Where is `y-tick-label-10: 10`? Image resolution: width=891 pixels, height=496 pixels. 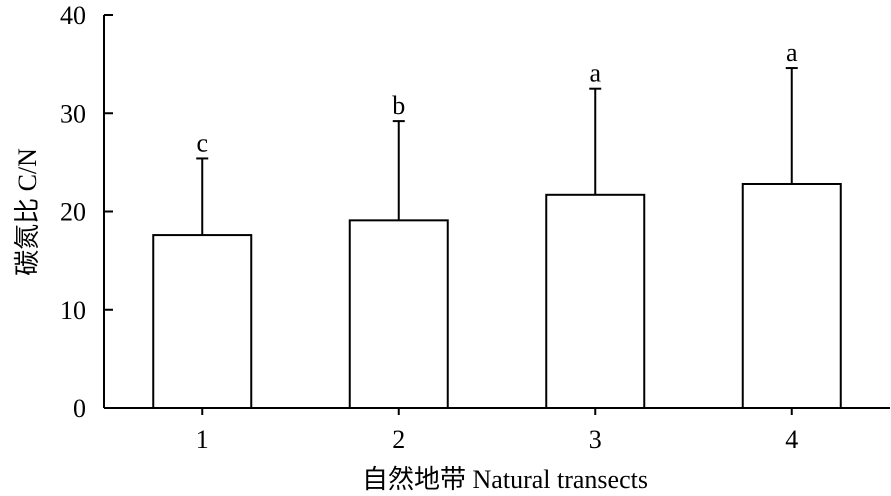 y-tick-label-10: 10 is located at coordinates (73, 310).